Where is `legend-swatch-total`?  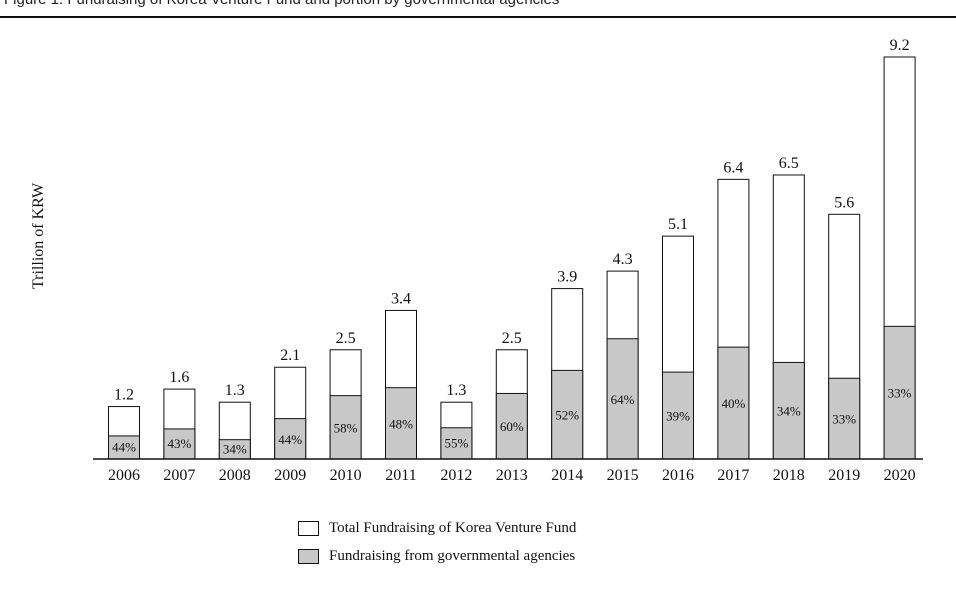
legend-swatch-total is located at coordinates (308, 528).